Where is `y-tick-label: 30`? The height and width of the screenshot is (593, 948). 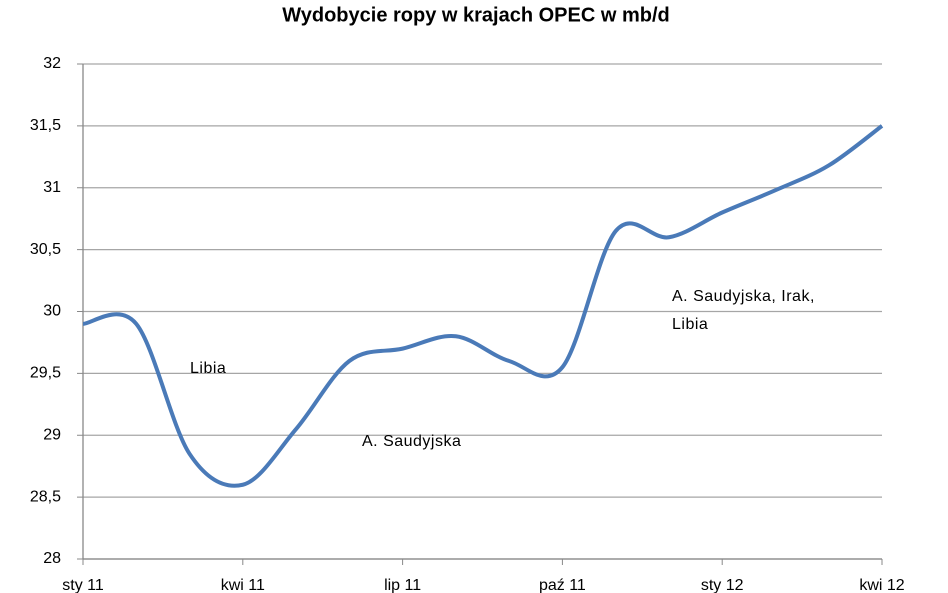
y-tick-label: 30 is located at coordinates (52, 311).